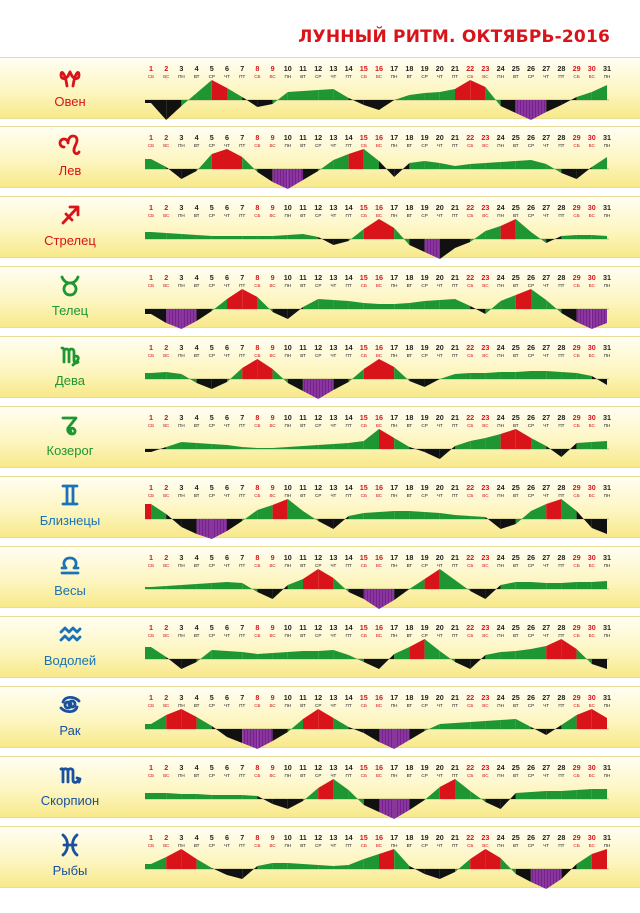 This screenshot has width=640, height=913. What do you see at coordinates (440, 837) in the screenshot?
I see `day-number: 20` at bounding box center [440, 837].